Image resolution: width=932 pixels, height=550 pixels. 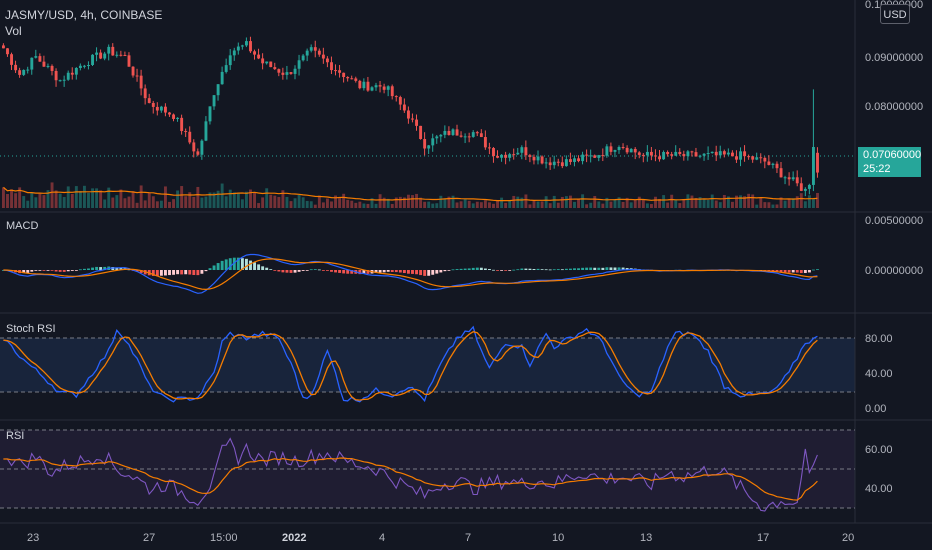 I want to click on time-tick: 27, so click(x=149, y=538).